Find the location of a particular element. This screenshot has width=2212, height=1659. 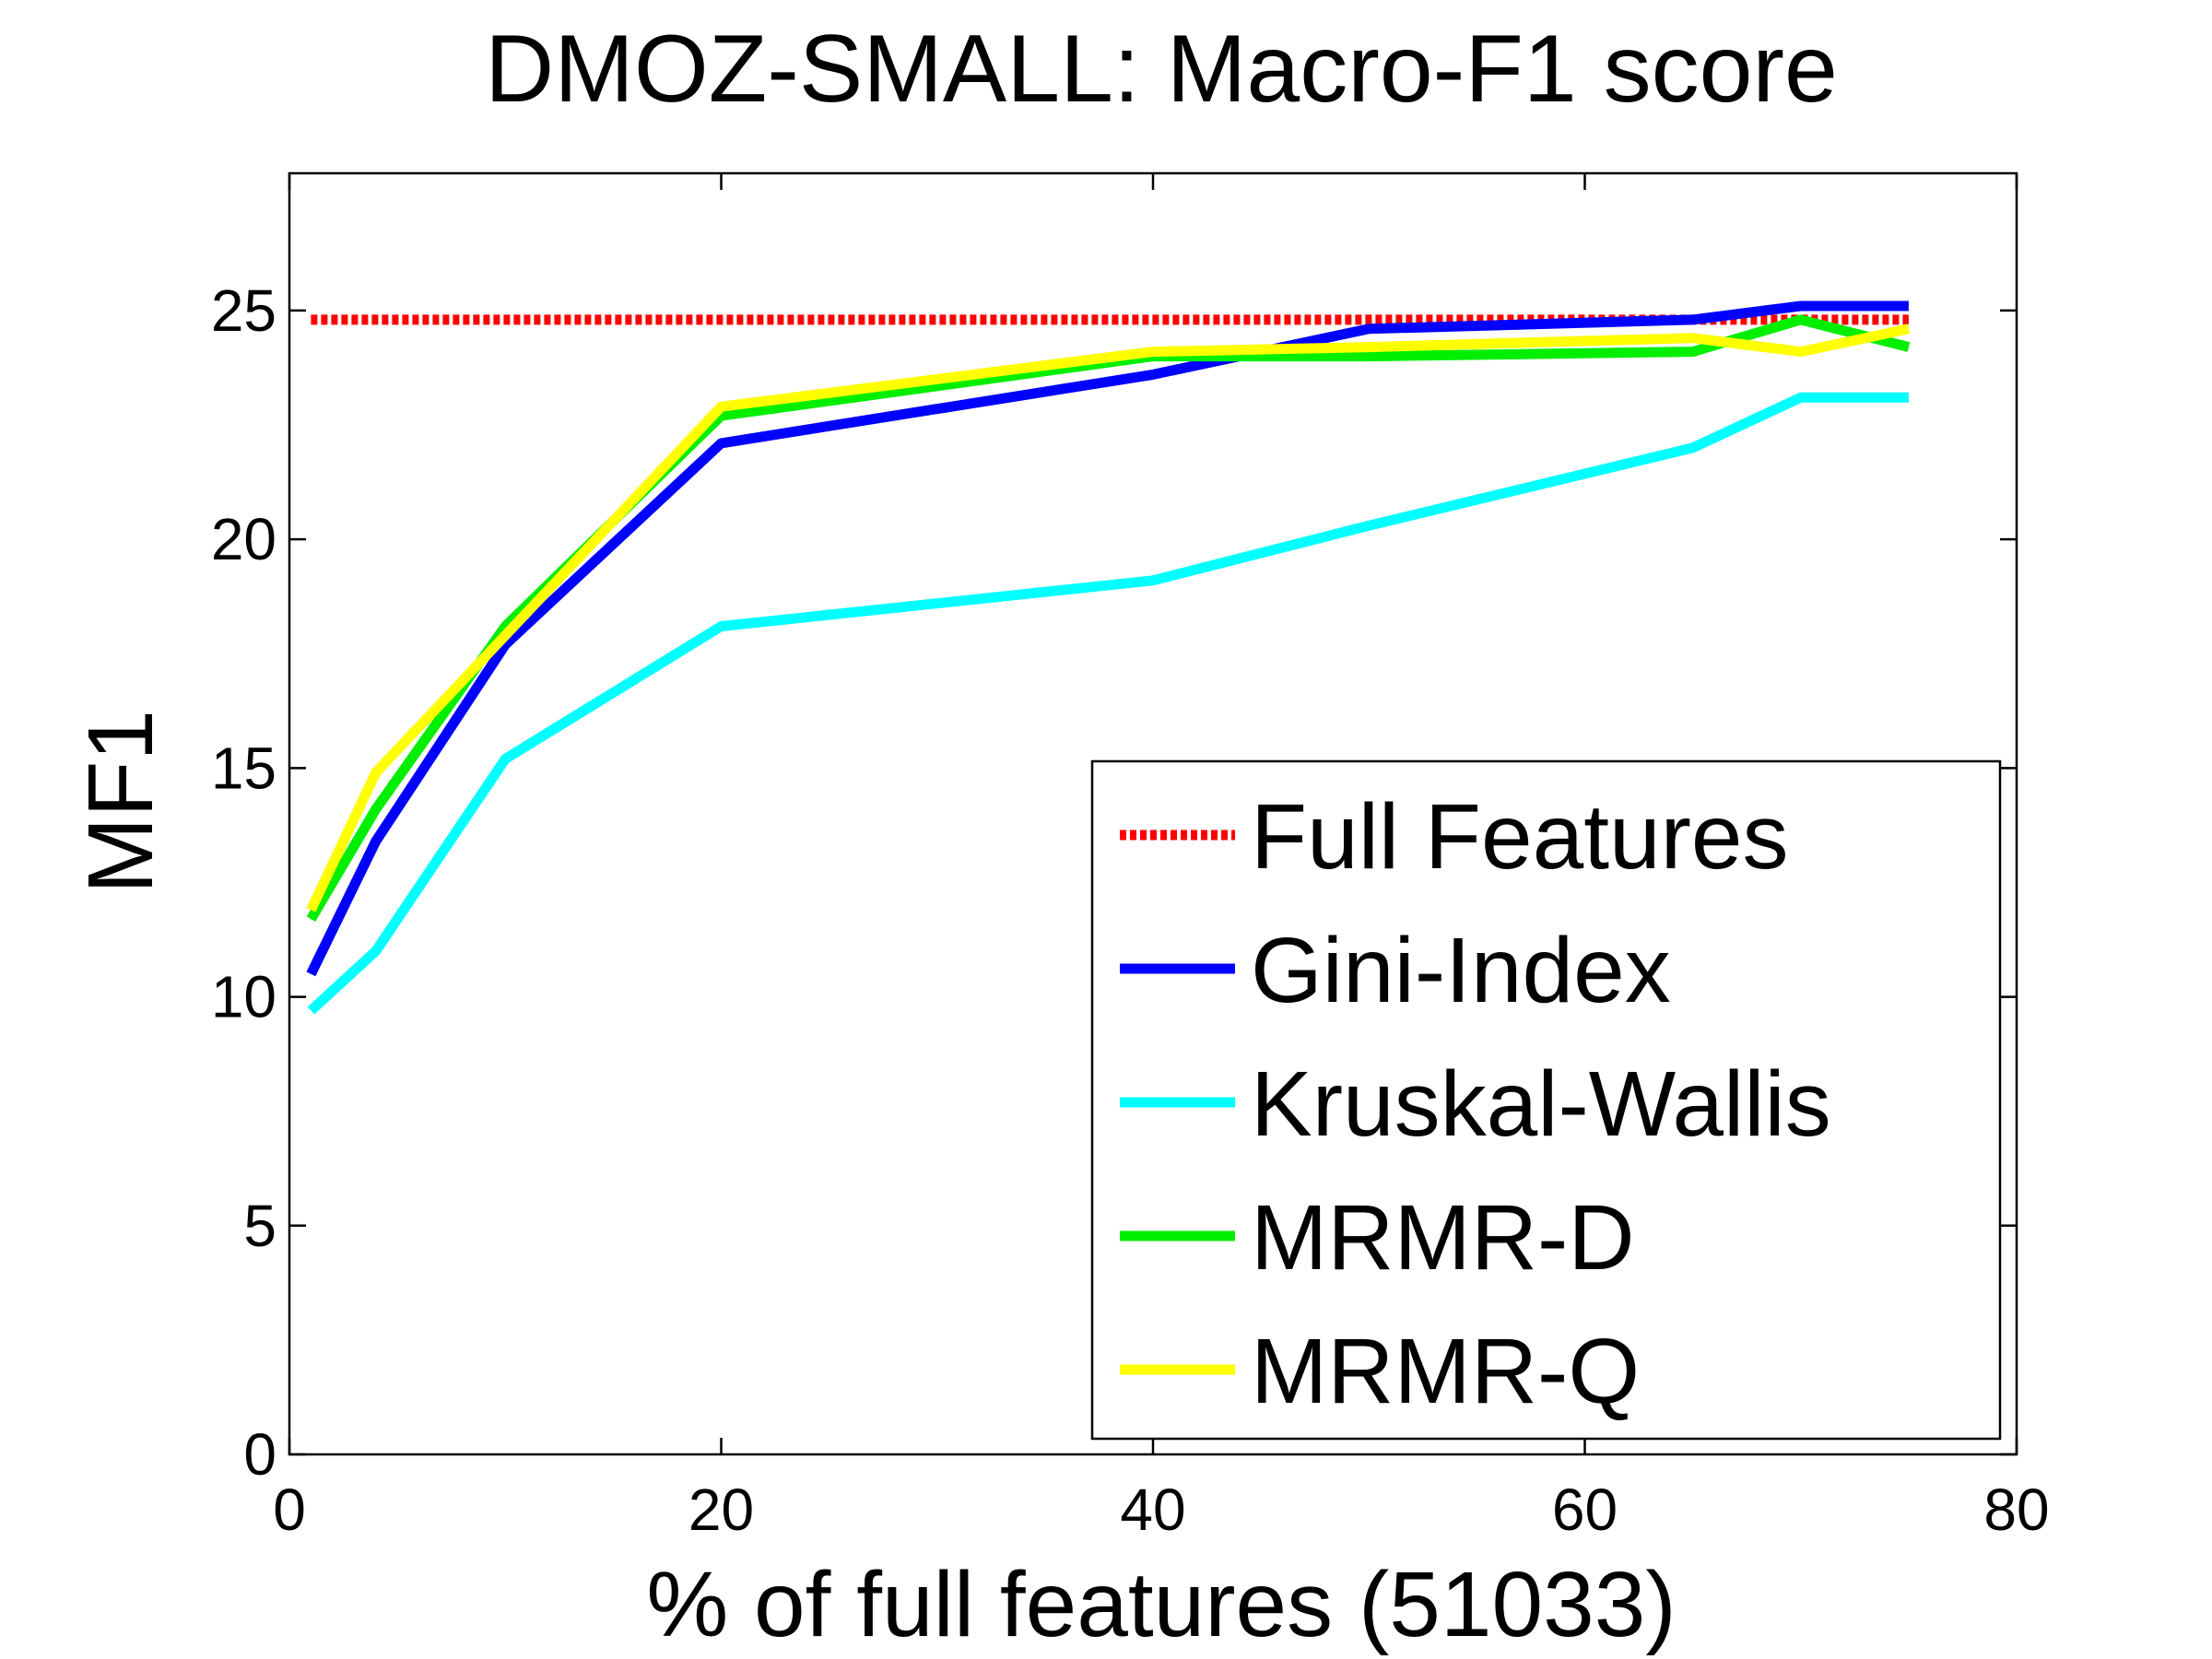

chart-title: DMOZ-SMALL: Macro-F1 score is located at coordinates (1161, 69).